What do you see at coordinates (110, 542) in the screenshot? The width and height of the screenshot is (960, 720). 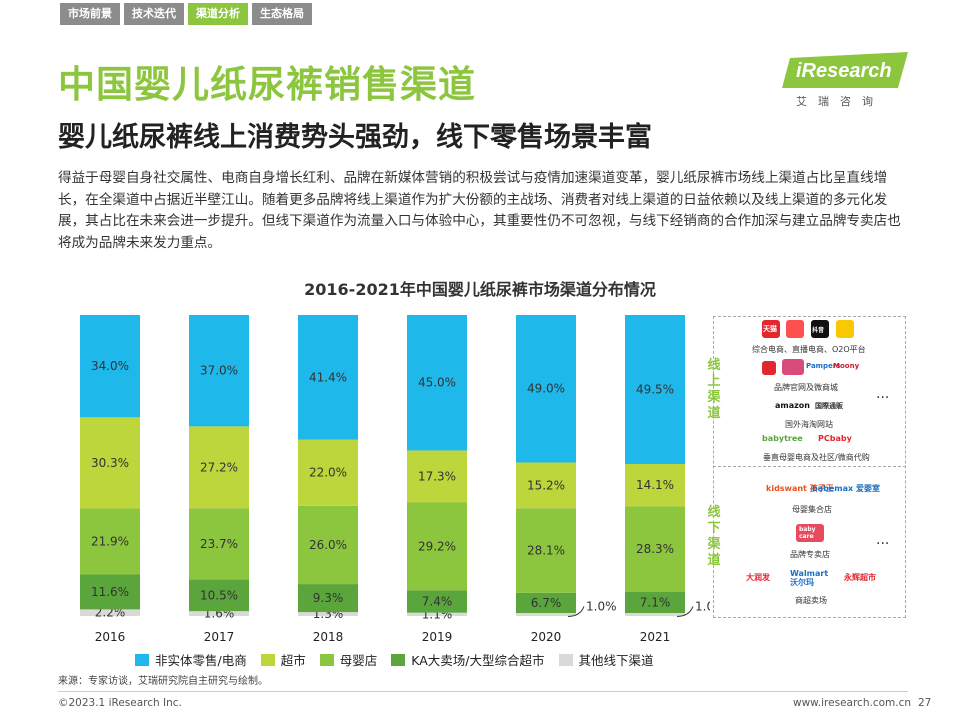 I see `bar-value-label: 21.9%` at bounding box center [110, 542].